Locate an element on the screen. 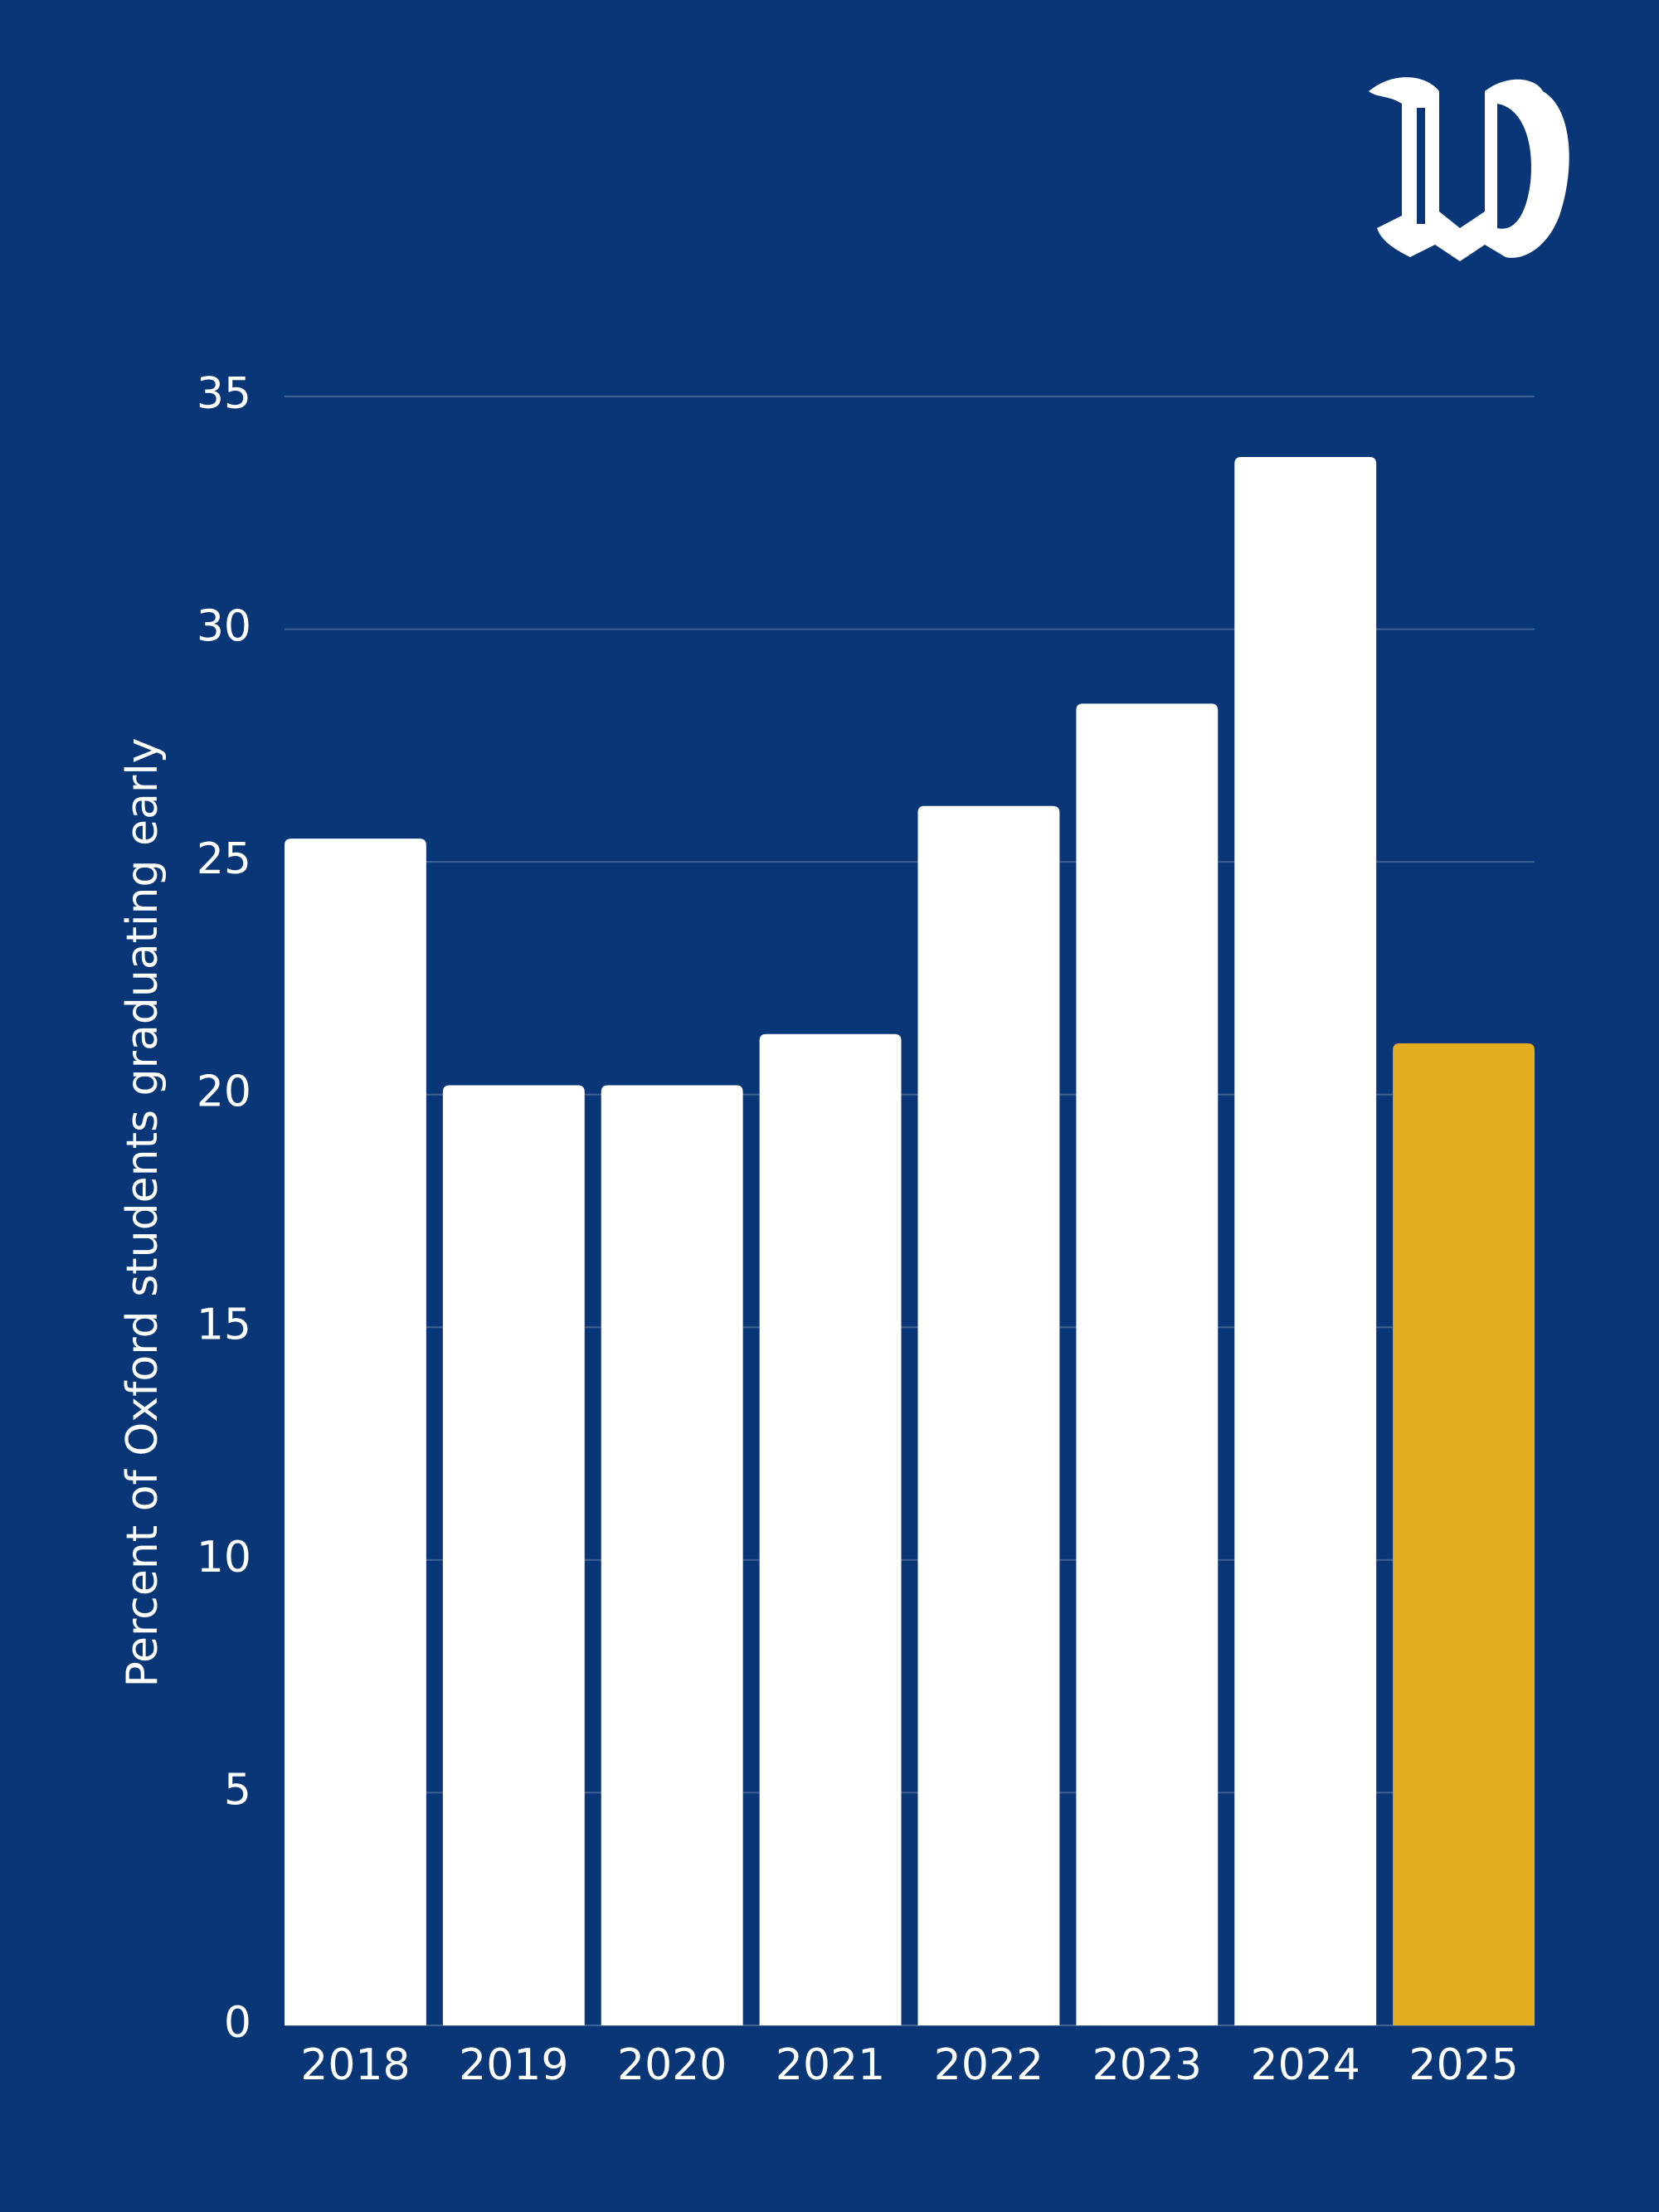 Image resolution: width=1659 pixels, height=2212 pixels. x-tick-label: 2024 is located at coordinates (1305, 2065).